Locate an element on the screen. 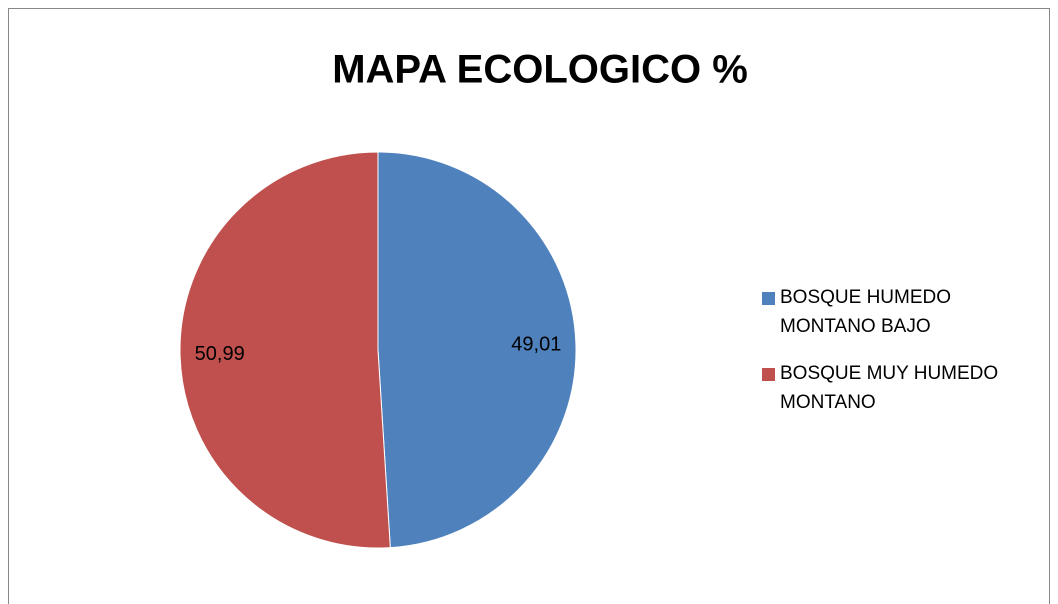 The width and height of the screenshot is (1058, 604). chart-title: MAPA ECOLOGICO % is located at coordinates (540, 70).